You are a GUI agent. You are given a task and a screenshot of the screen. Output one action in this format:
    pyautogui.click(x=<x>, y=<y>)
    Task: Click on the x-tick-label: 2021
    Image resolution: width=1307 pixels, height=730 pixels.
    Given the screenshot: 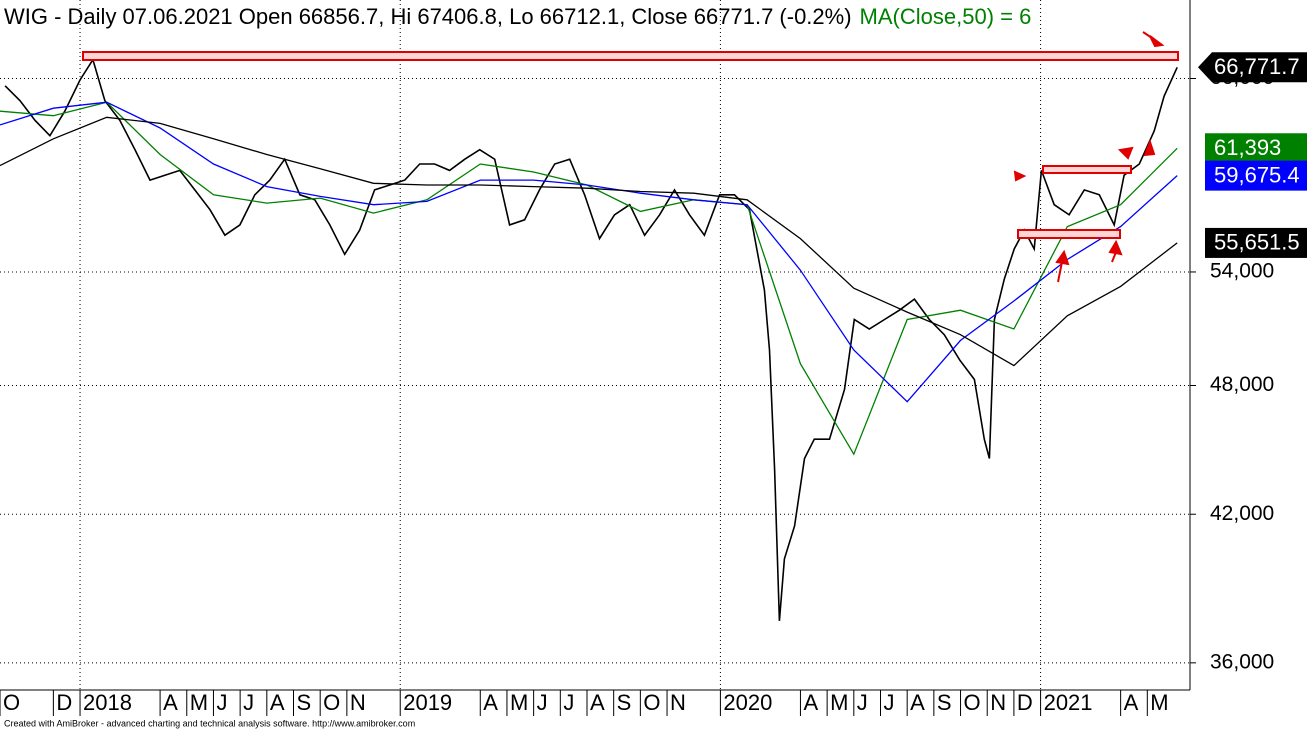 What is the action you would take?
    pyautogui.click(x=1068, y=702)
    